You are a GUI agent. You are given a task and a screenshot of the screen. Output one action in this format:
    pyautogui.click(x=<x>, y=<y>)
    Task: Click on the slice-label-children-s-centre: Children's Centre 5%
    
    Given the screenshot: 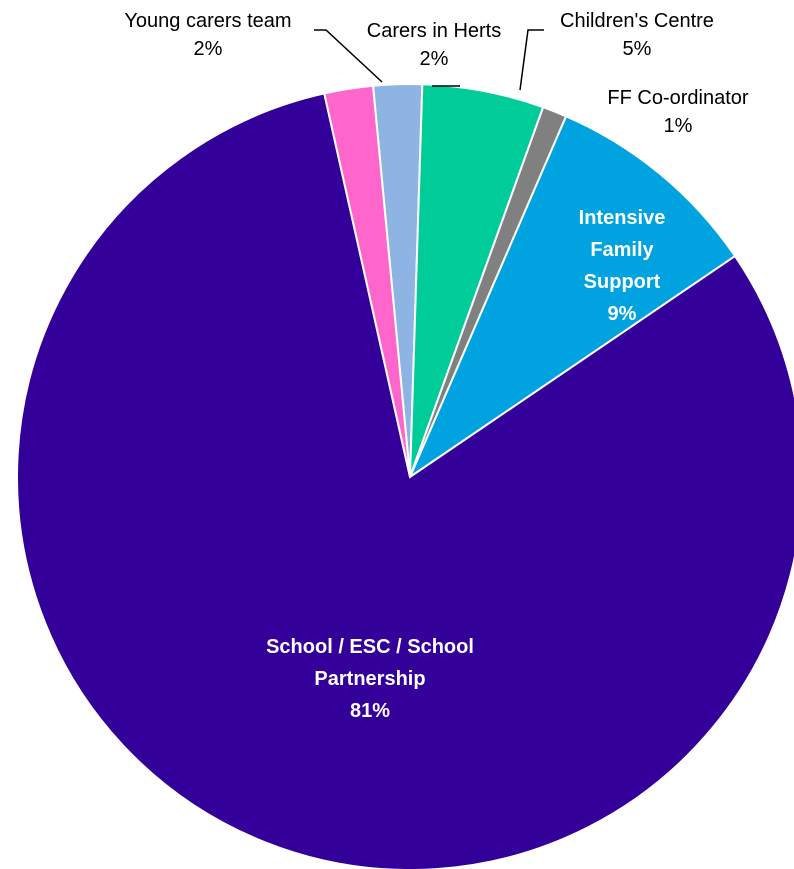 What is the action you would take?
    pyautogui.click(x=637, y=35)
    